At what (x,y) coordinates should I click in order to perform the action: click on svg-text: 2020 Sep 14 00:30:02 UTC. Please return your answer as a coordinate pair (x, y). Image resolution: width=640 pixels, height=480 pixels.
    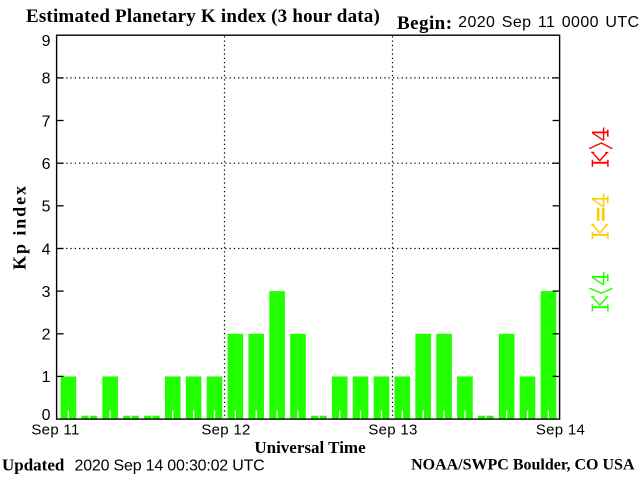
    Looking at the image, I should click on (170, 466).